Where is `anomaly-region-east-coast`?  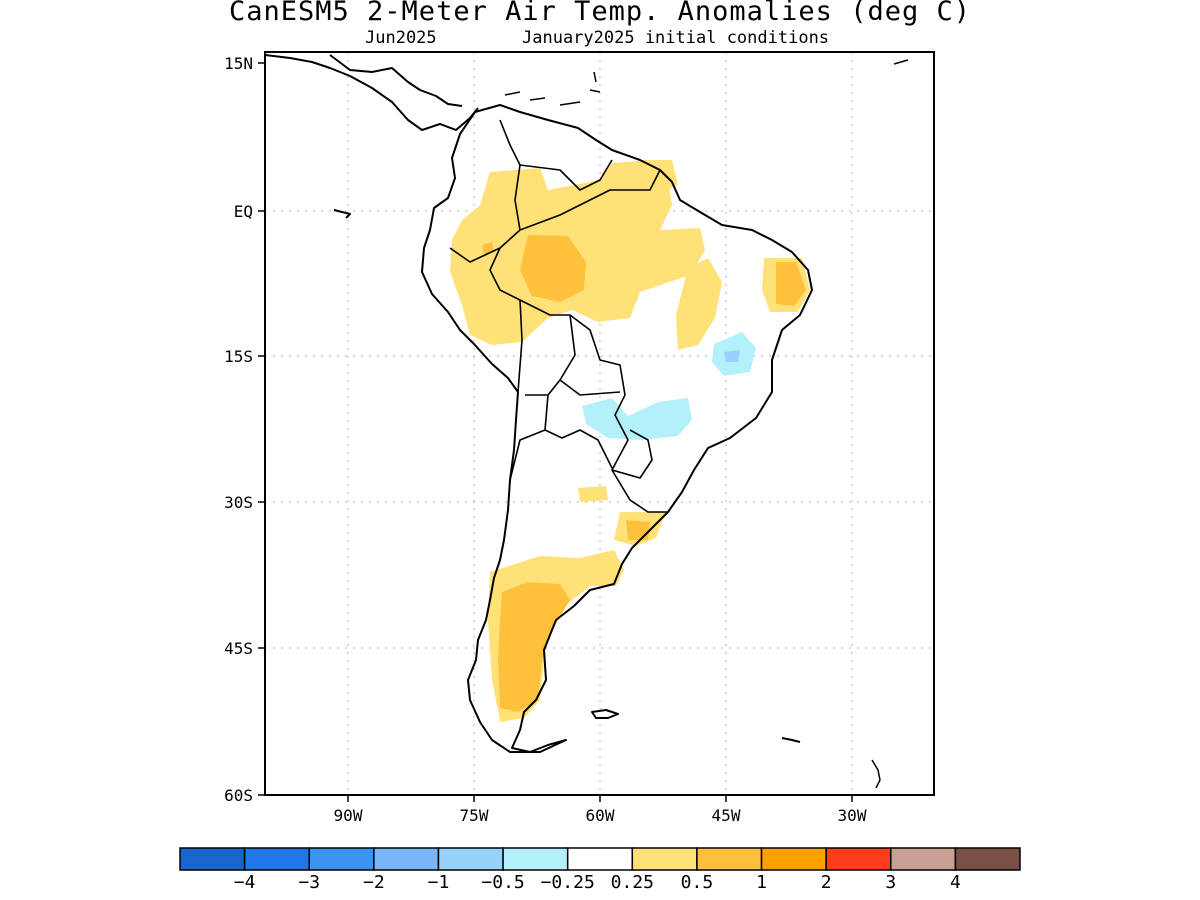 anomaly-region-east-coast is located at coordinates (659, 176).